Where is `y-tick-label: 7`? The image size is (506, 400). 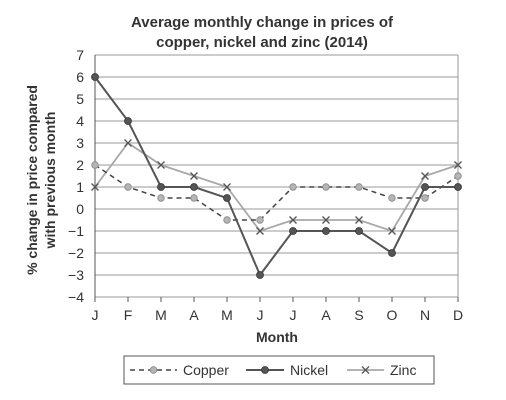
y-tick-label: 7 is located at coordinates (80, 55).